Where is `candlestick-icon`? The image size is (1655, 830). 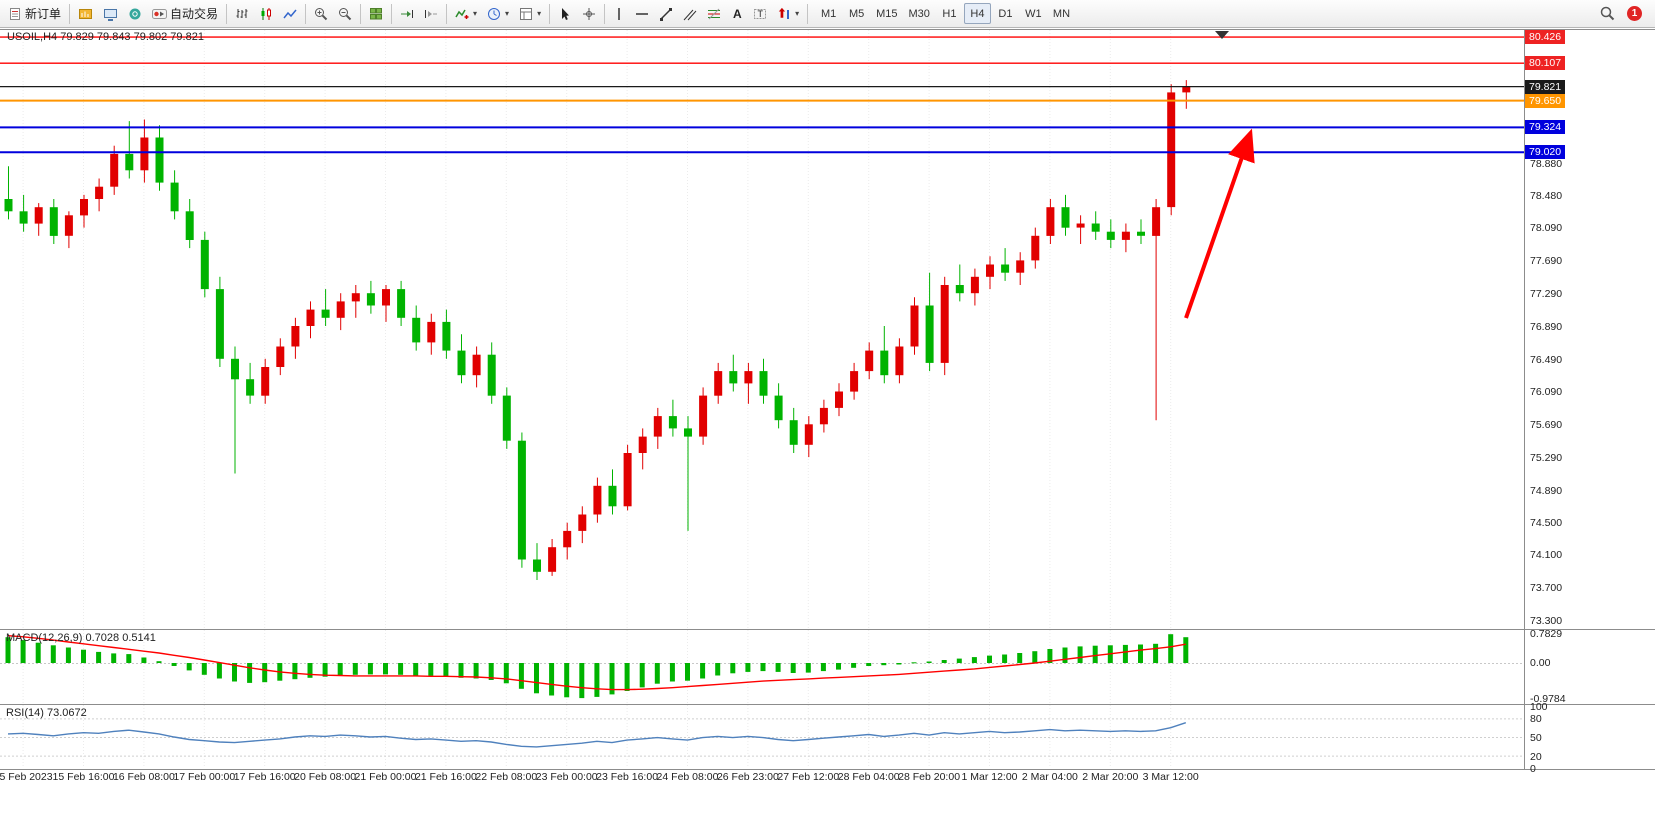 candlestick-icon is located at coordinates (266, 13).